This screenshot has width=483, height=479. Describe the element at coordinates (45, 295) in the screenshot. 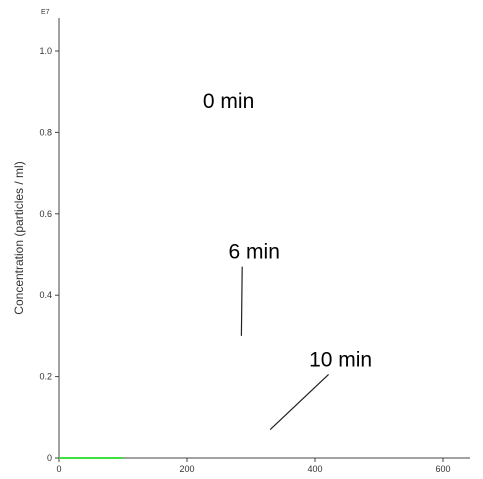

I see `y-tick-label: 0.4` at that location.